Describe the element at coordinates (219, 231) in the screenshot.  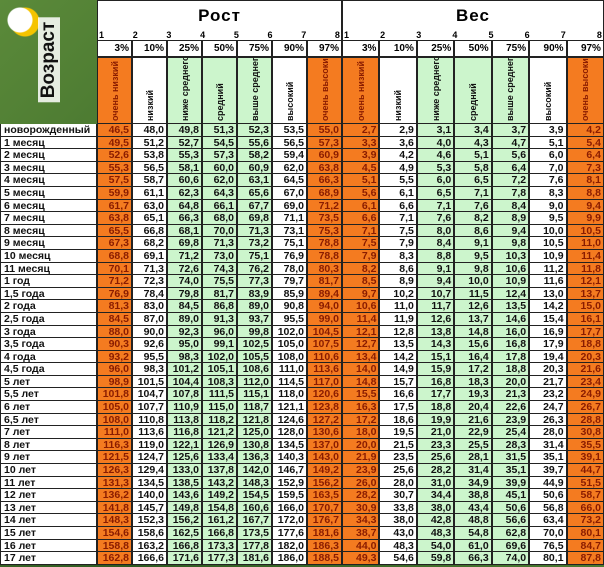
I see `height-cell: 70,0` at that location.